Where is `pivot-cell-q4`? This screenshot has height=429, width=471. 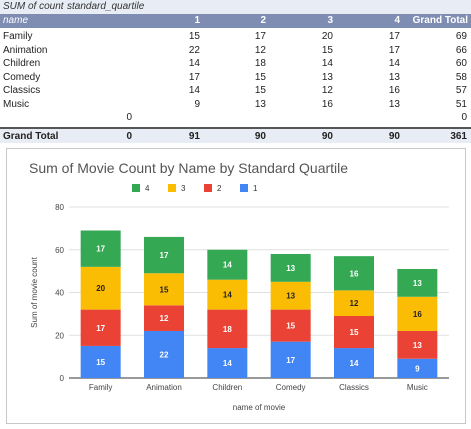 pivot-cell-q4 is located at coordinates (375, 118).